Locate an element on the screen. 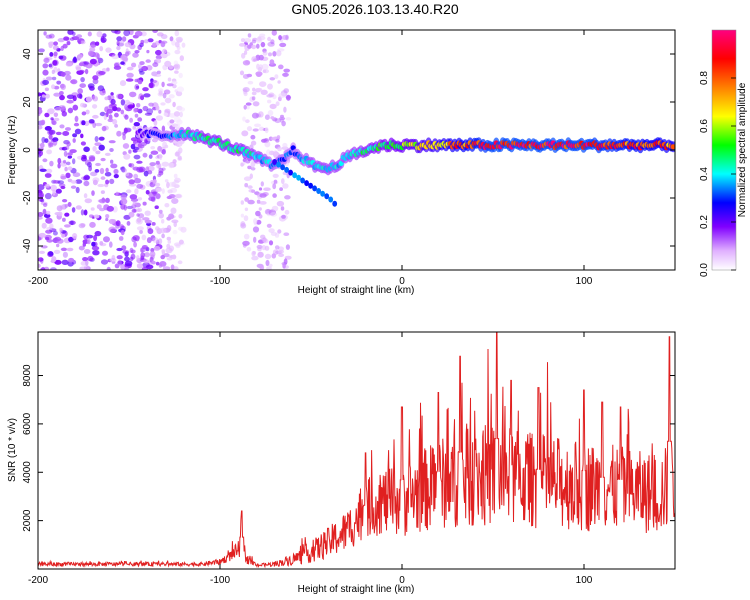 Image resolution: width=750 pixels, height=600 pixels. x-tick-label: -200 is located at coordinates (38, 580).